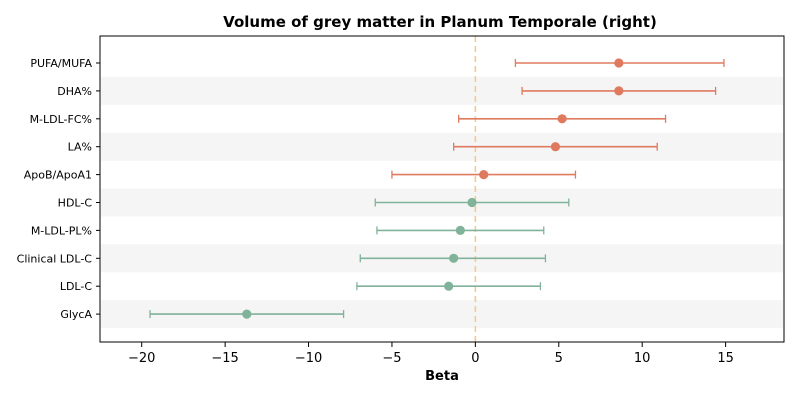  I want to click on x-tick-label: 0, so click(475, 358).